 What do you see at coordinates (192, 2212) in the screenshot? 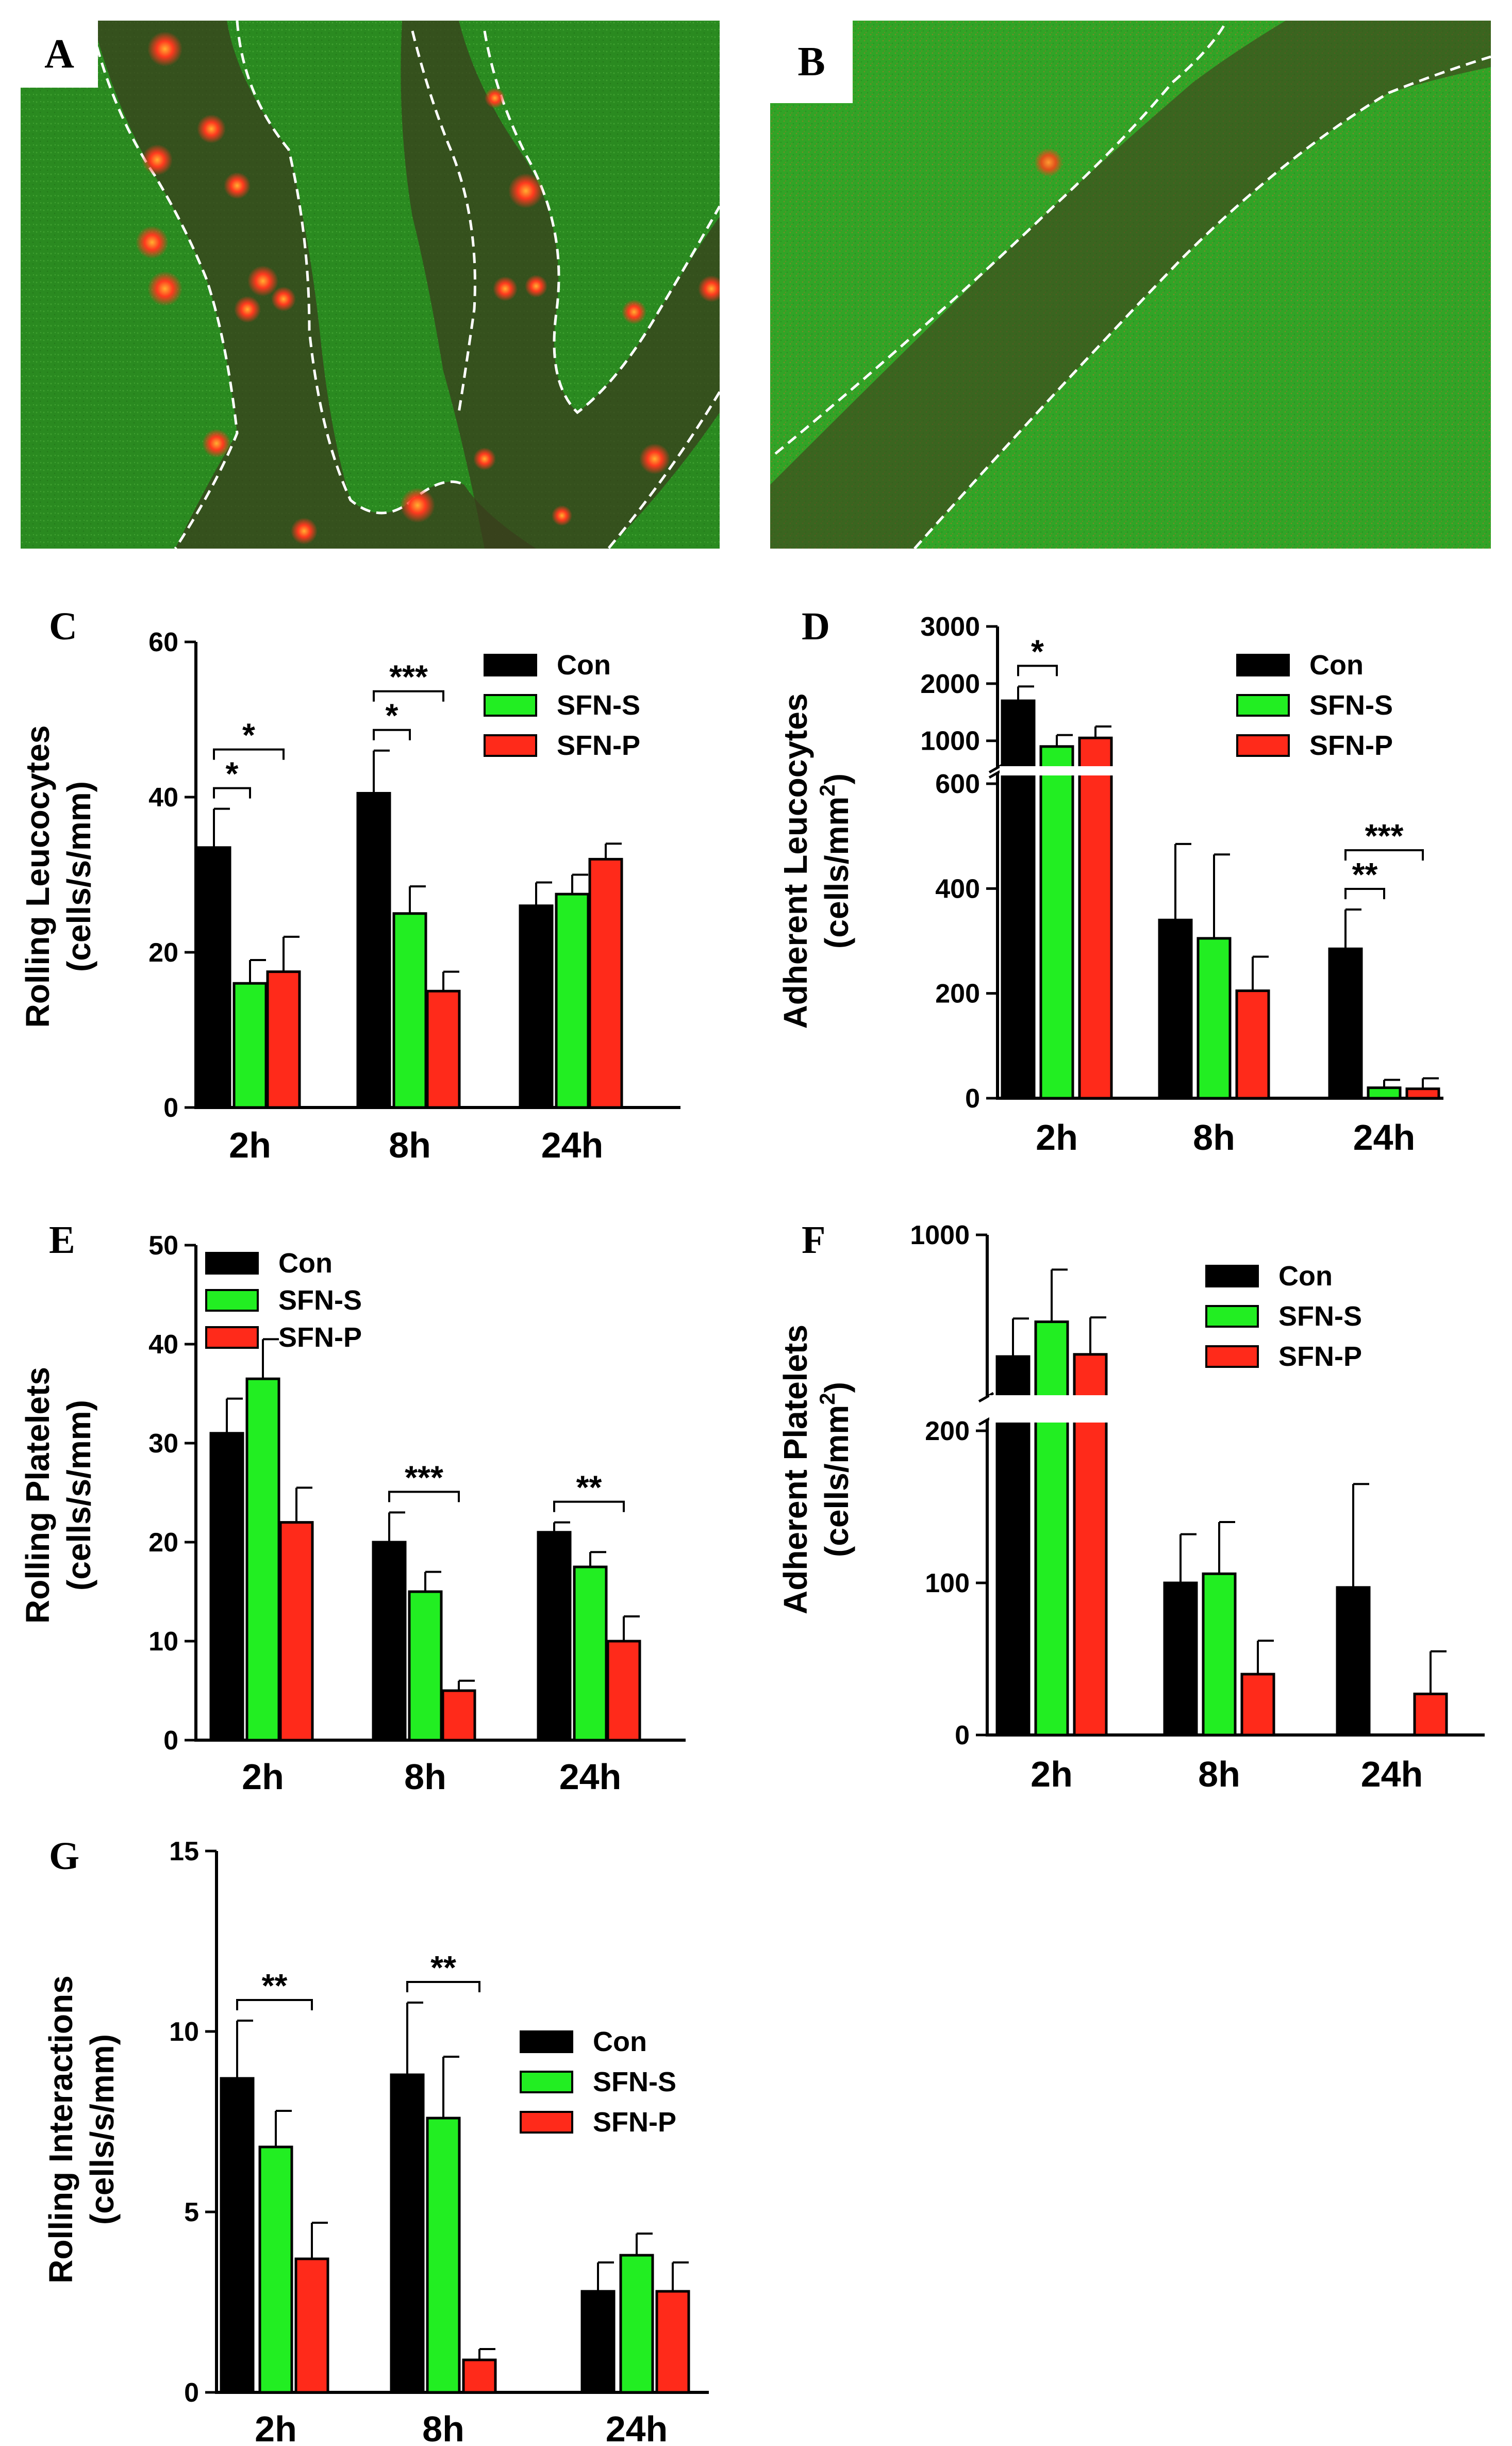
I see `panel-g-y-tick-label: 5` at bounding box center [192, 2212].